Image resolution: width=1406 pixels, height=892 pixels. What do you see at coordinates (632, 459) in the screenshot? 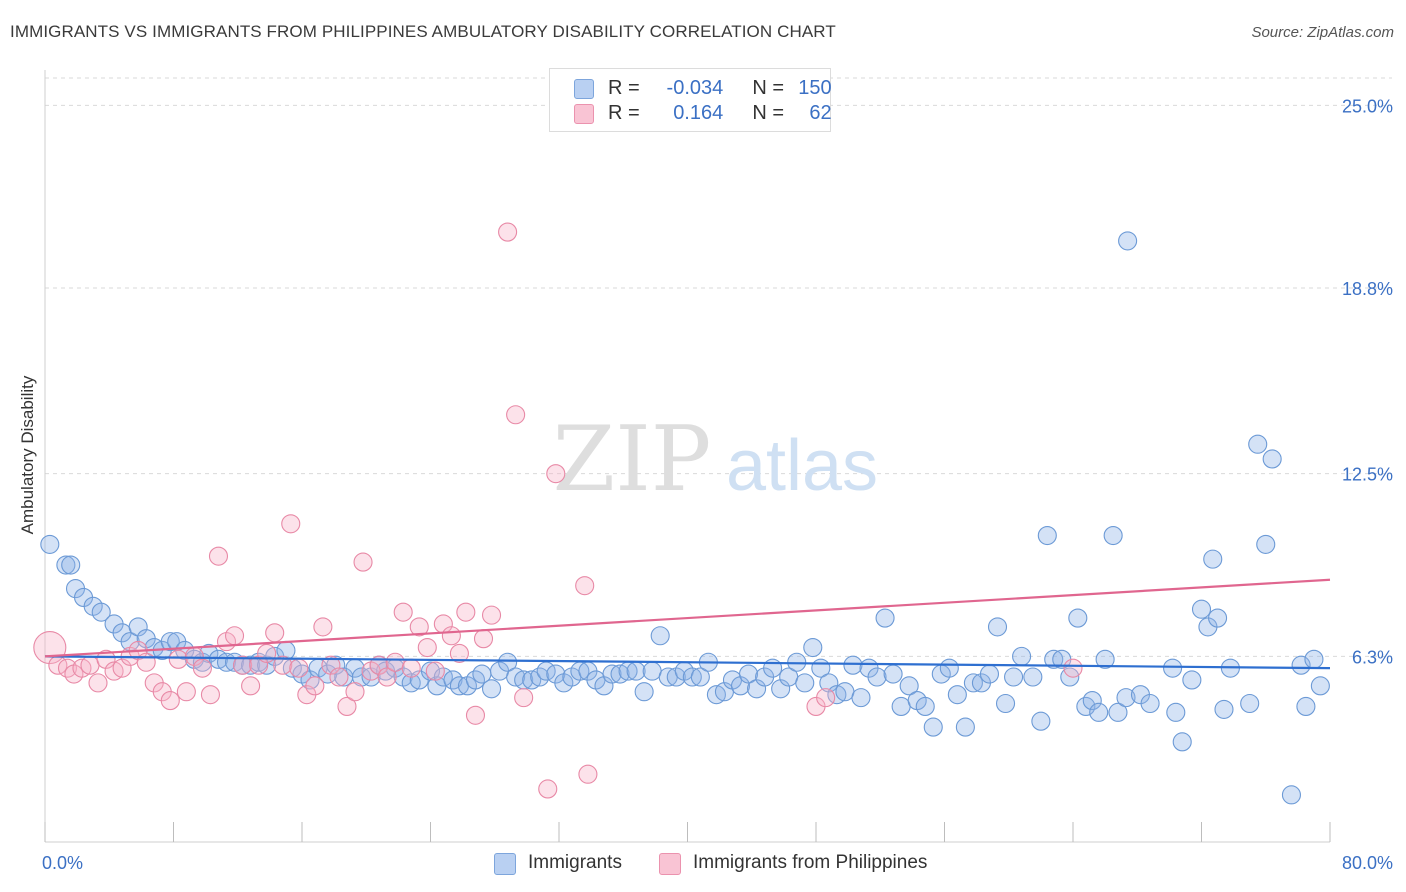
I see `watermark-zip: ZIP` at bounding box center [632, 459].